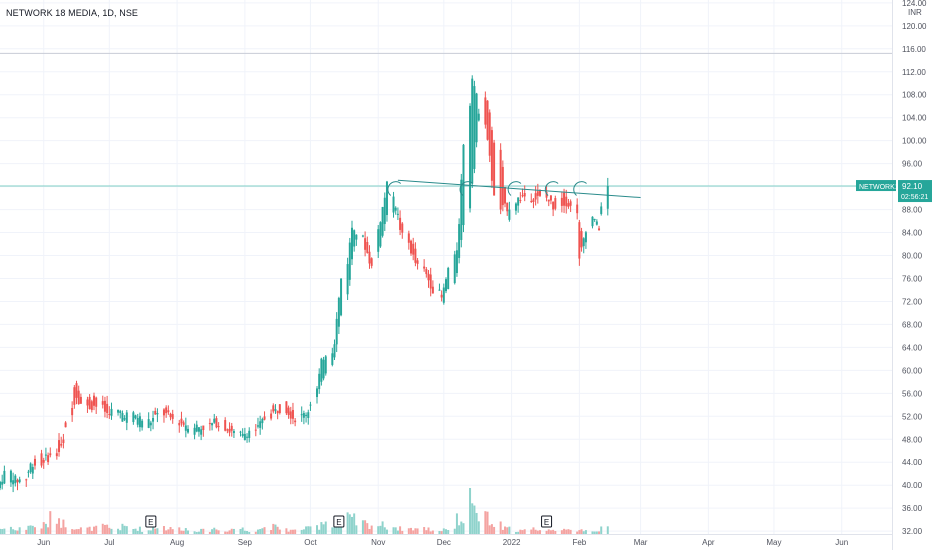 This screenshot has height=555, width=932. What do you see at coordinates (72, 13) in the screenshot?
I see `symbol-title: NETWORK 18 MEDIA, 1D, NSE` at bounding box center [72, 13].